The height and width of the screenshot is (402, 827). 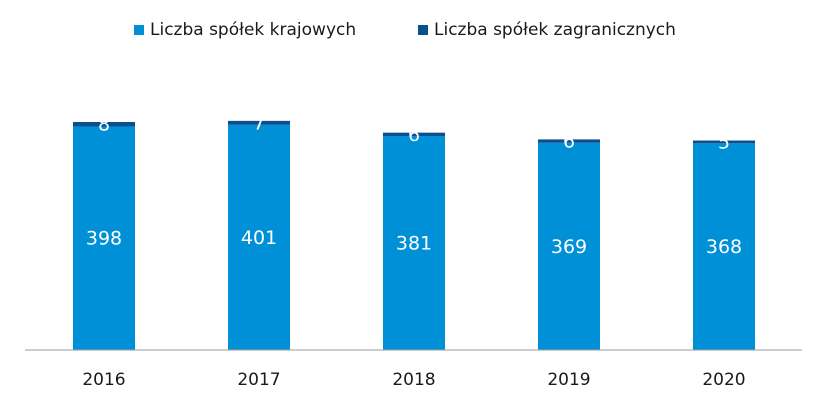 I want to click on legend-item-domestic: Liczba spółek krajowych, so click(x=245, y=30).